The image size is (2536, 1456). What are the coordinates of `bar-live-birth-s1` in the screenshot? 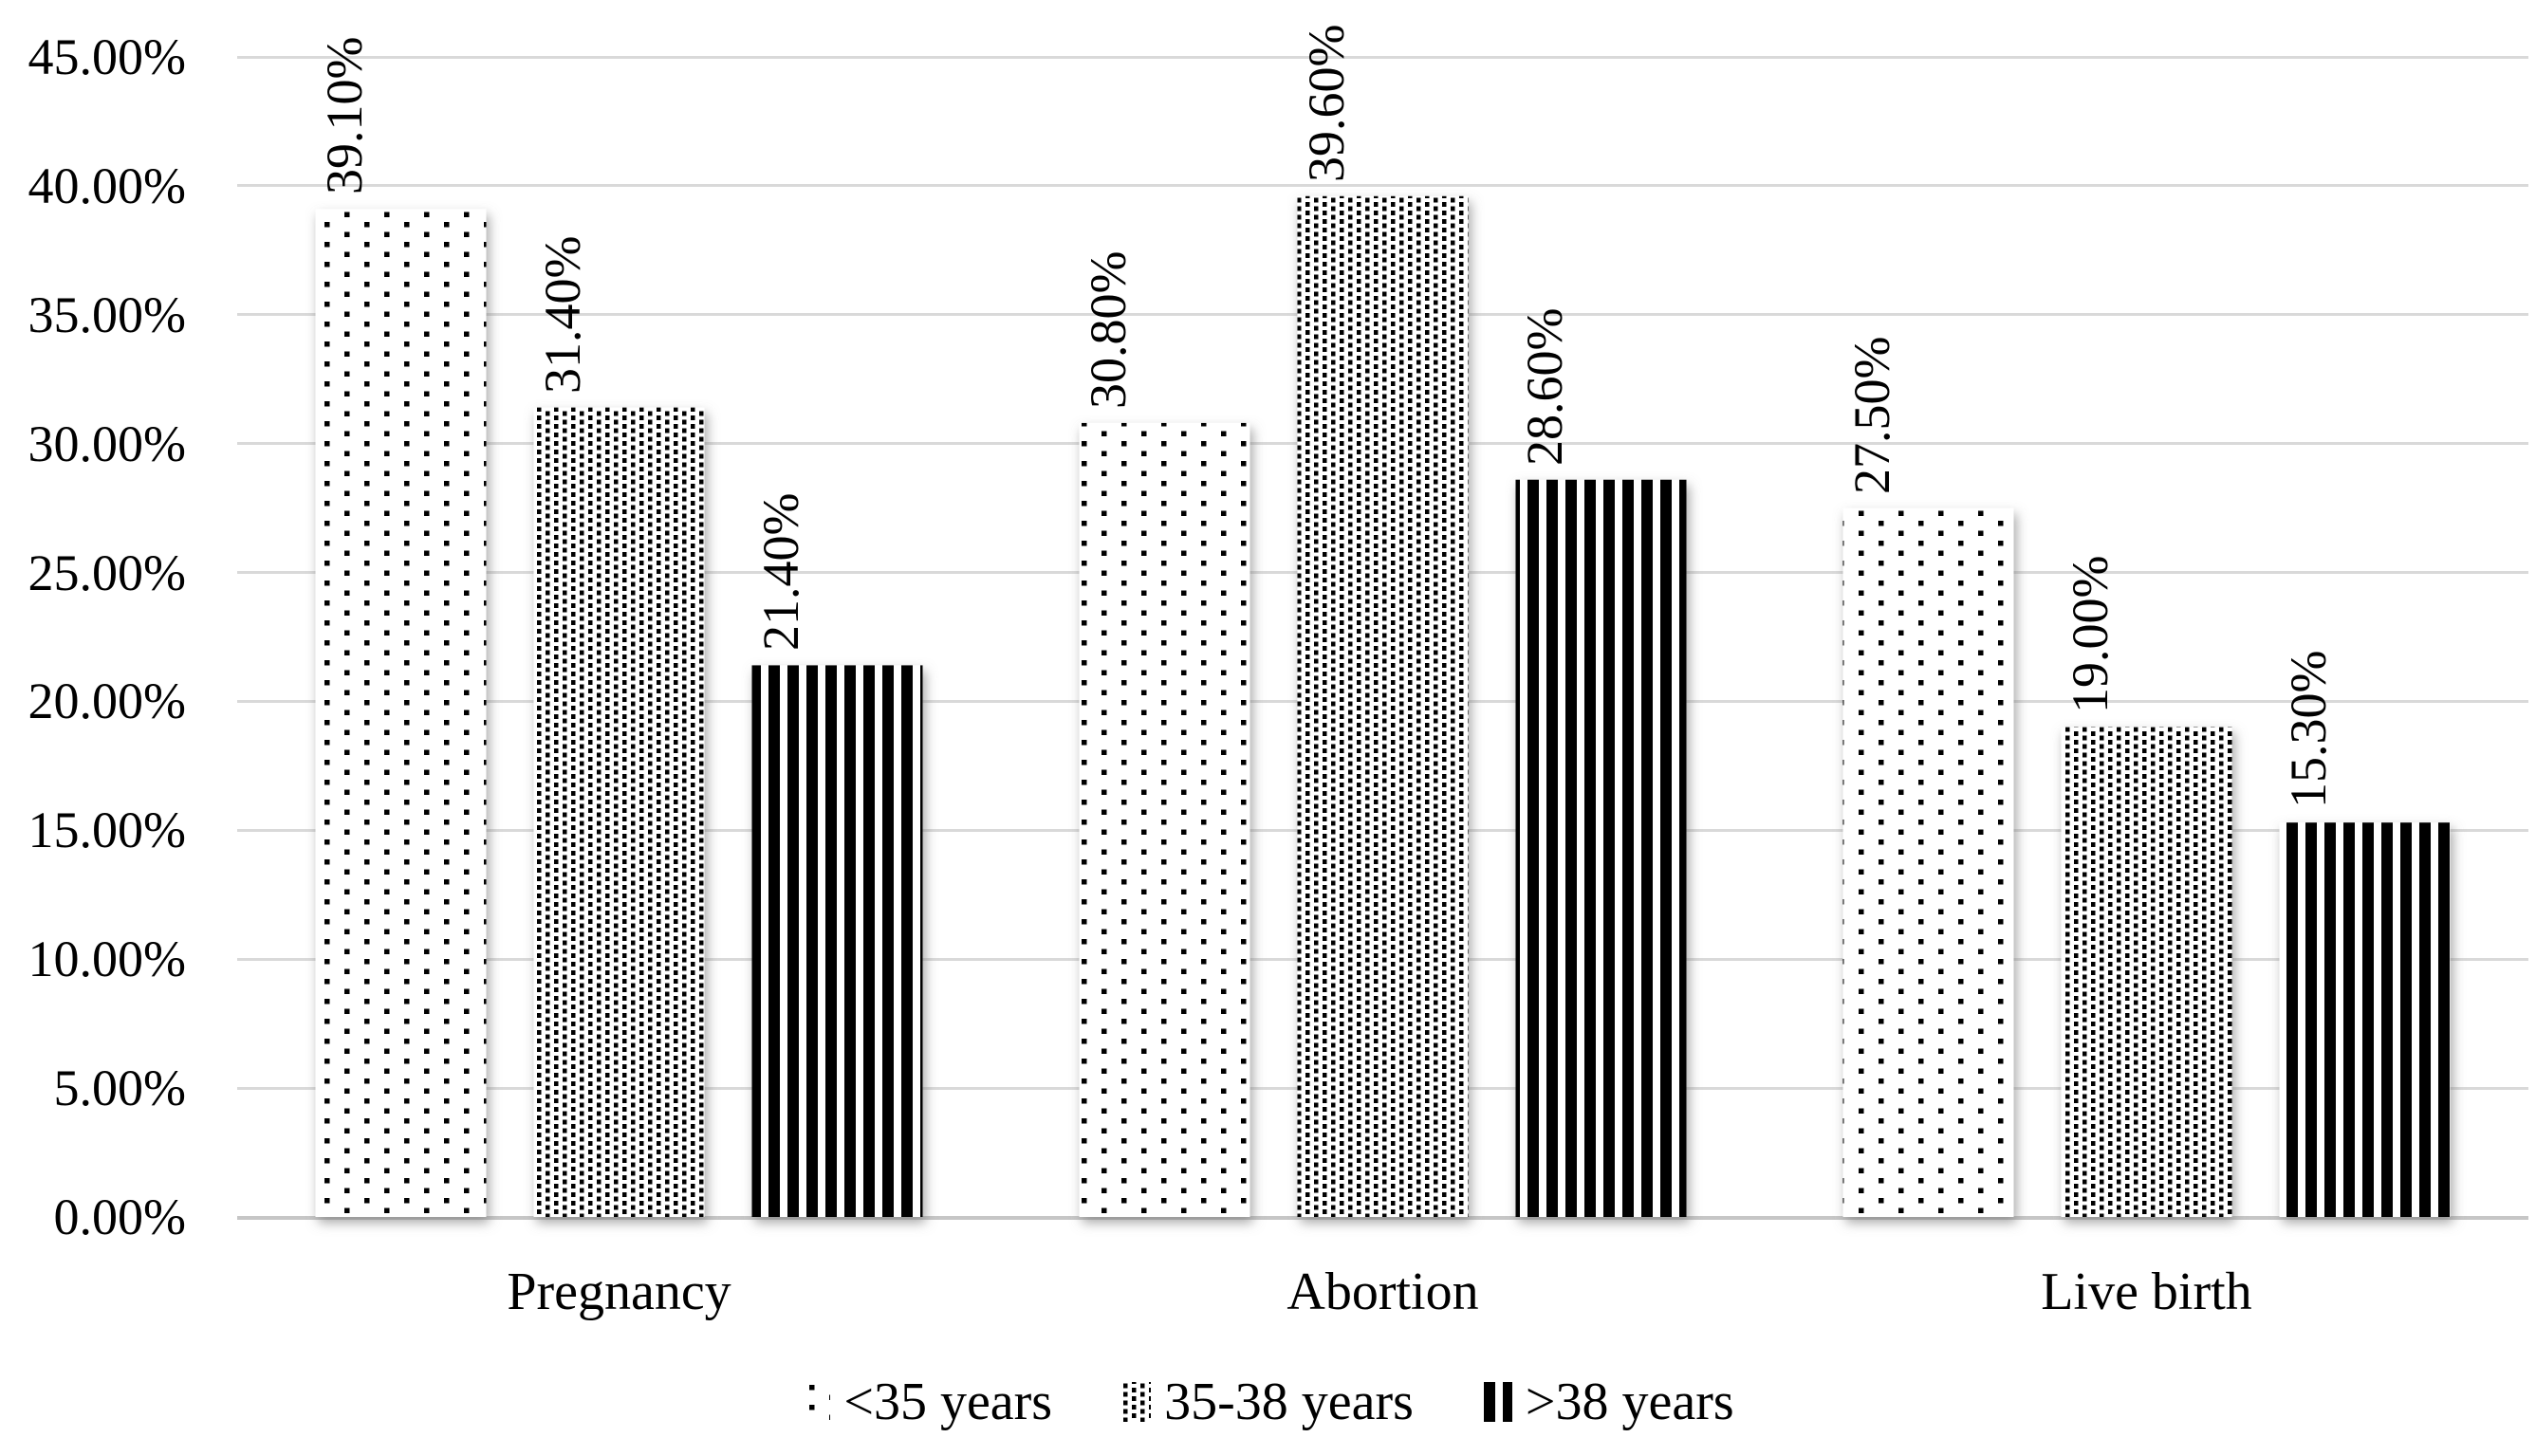 It's located at (2146, 972).